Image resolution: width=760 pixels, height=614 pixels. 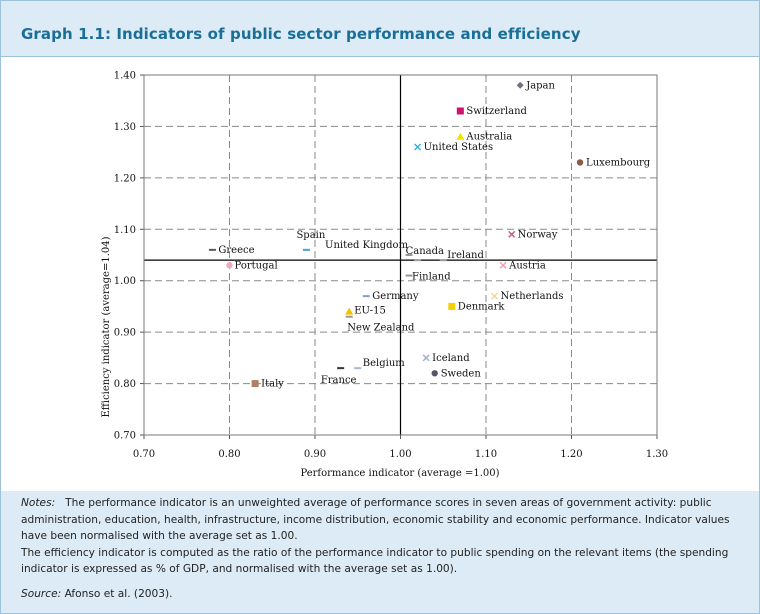 What do you see at coordinates (418, 147) in the screenshot?
I see `point-united-states` at bounding box center [418, 147].